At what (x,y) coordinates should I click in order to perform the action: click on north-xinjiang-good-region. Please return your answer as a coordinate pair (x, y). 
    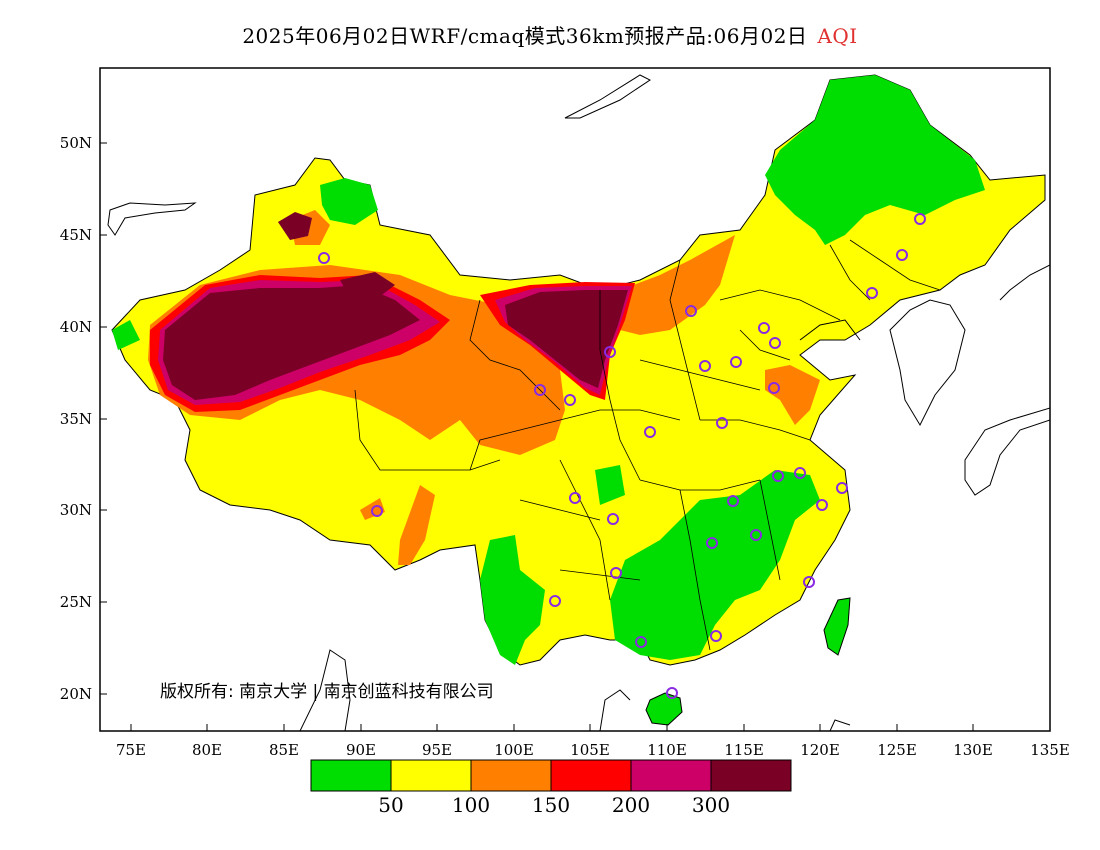
    Looking at the image, I should click on (349, 201).